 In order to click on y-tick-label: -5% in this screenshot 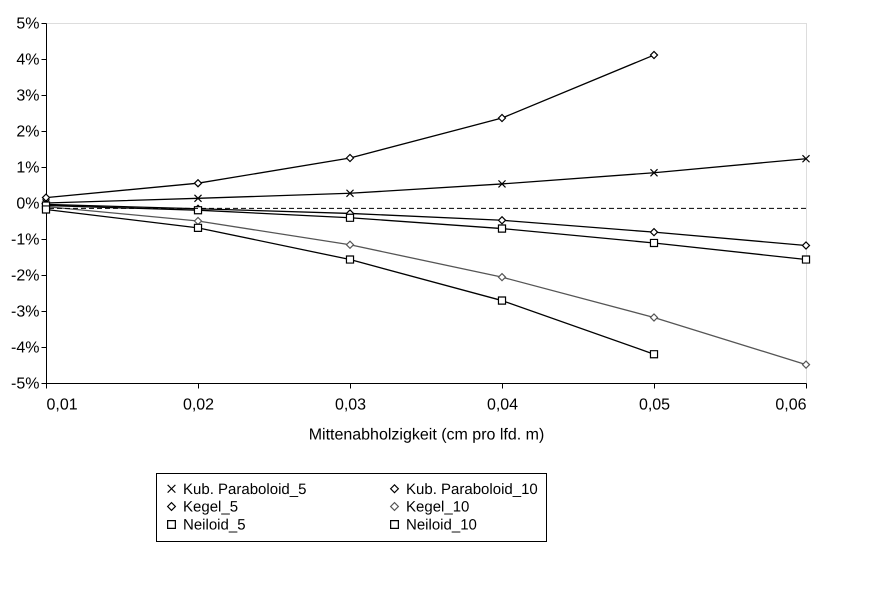, I will do `click(25, 384)`.